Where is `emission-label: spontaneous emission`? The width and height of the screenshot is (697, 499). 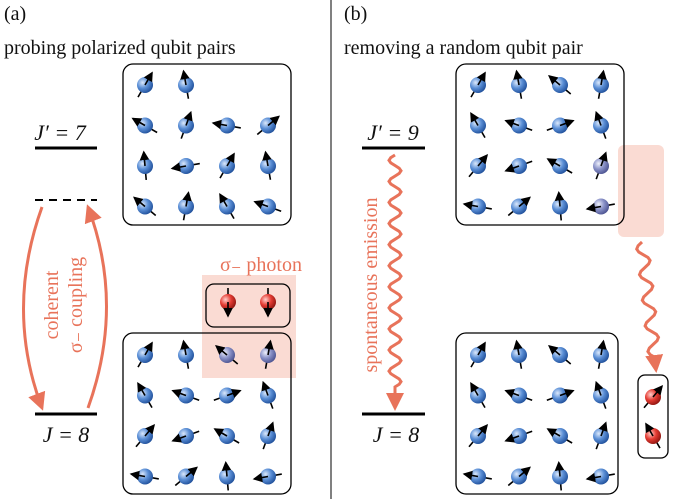
emission-label: spontaneous emission is located at coordinates (371, 285).